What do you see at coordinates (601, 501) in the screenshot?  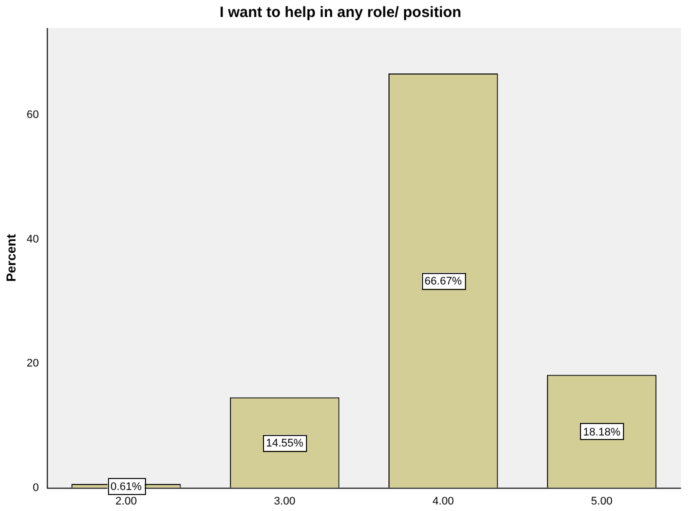 I see `x-tick-label: 5.00` at bounding box center [601, 501].